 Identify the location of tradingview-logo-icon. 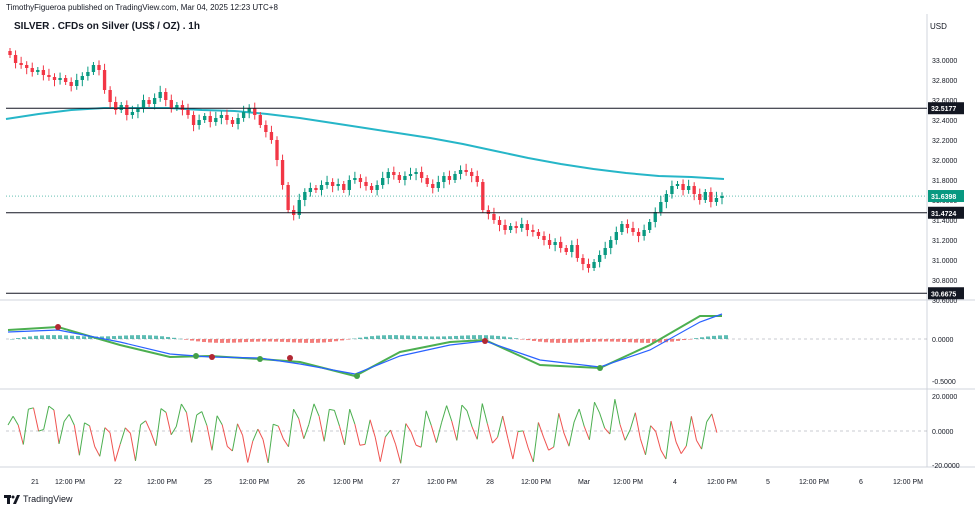
(12, 499).